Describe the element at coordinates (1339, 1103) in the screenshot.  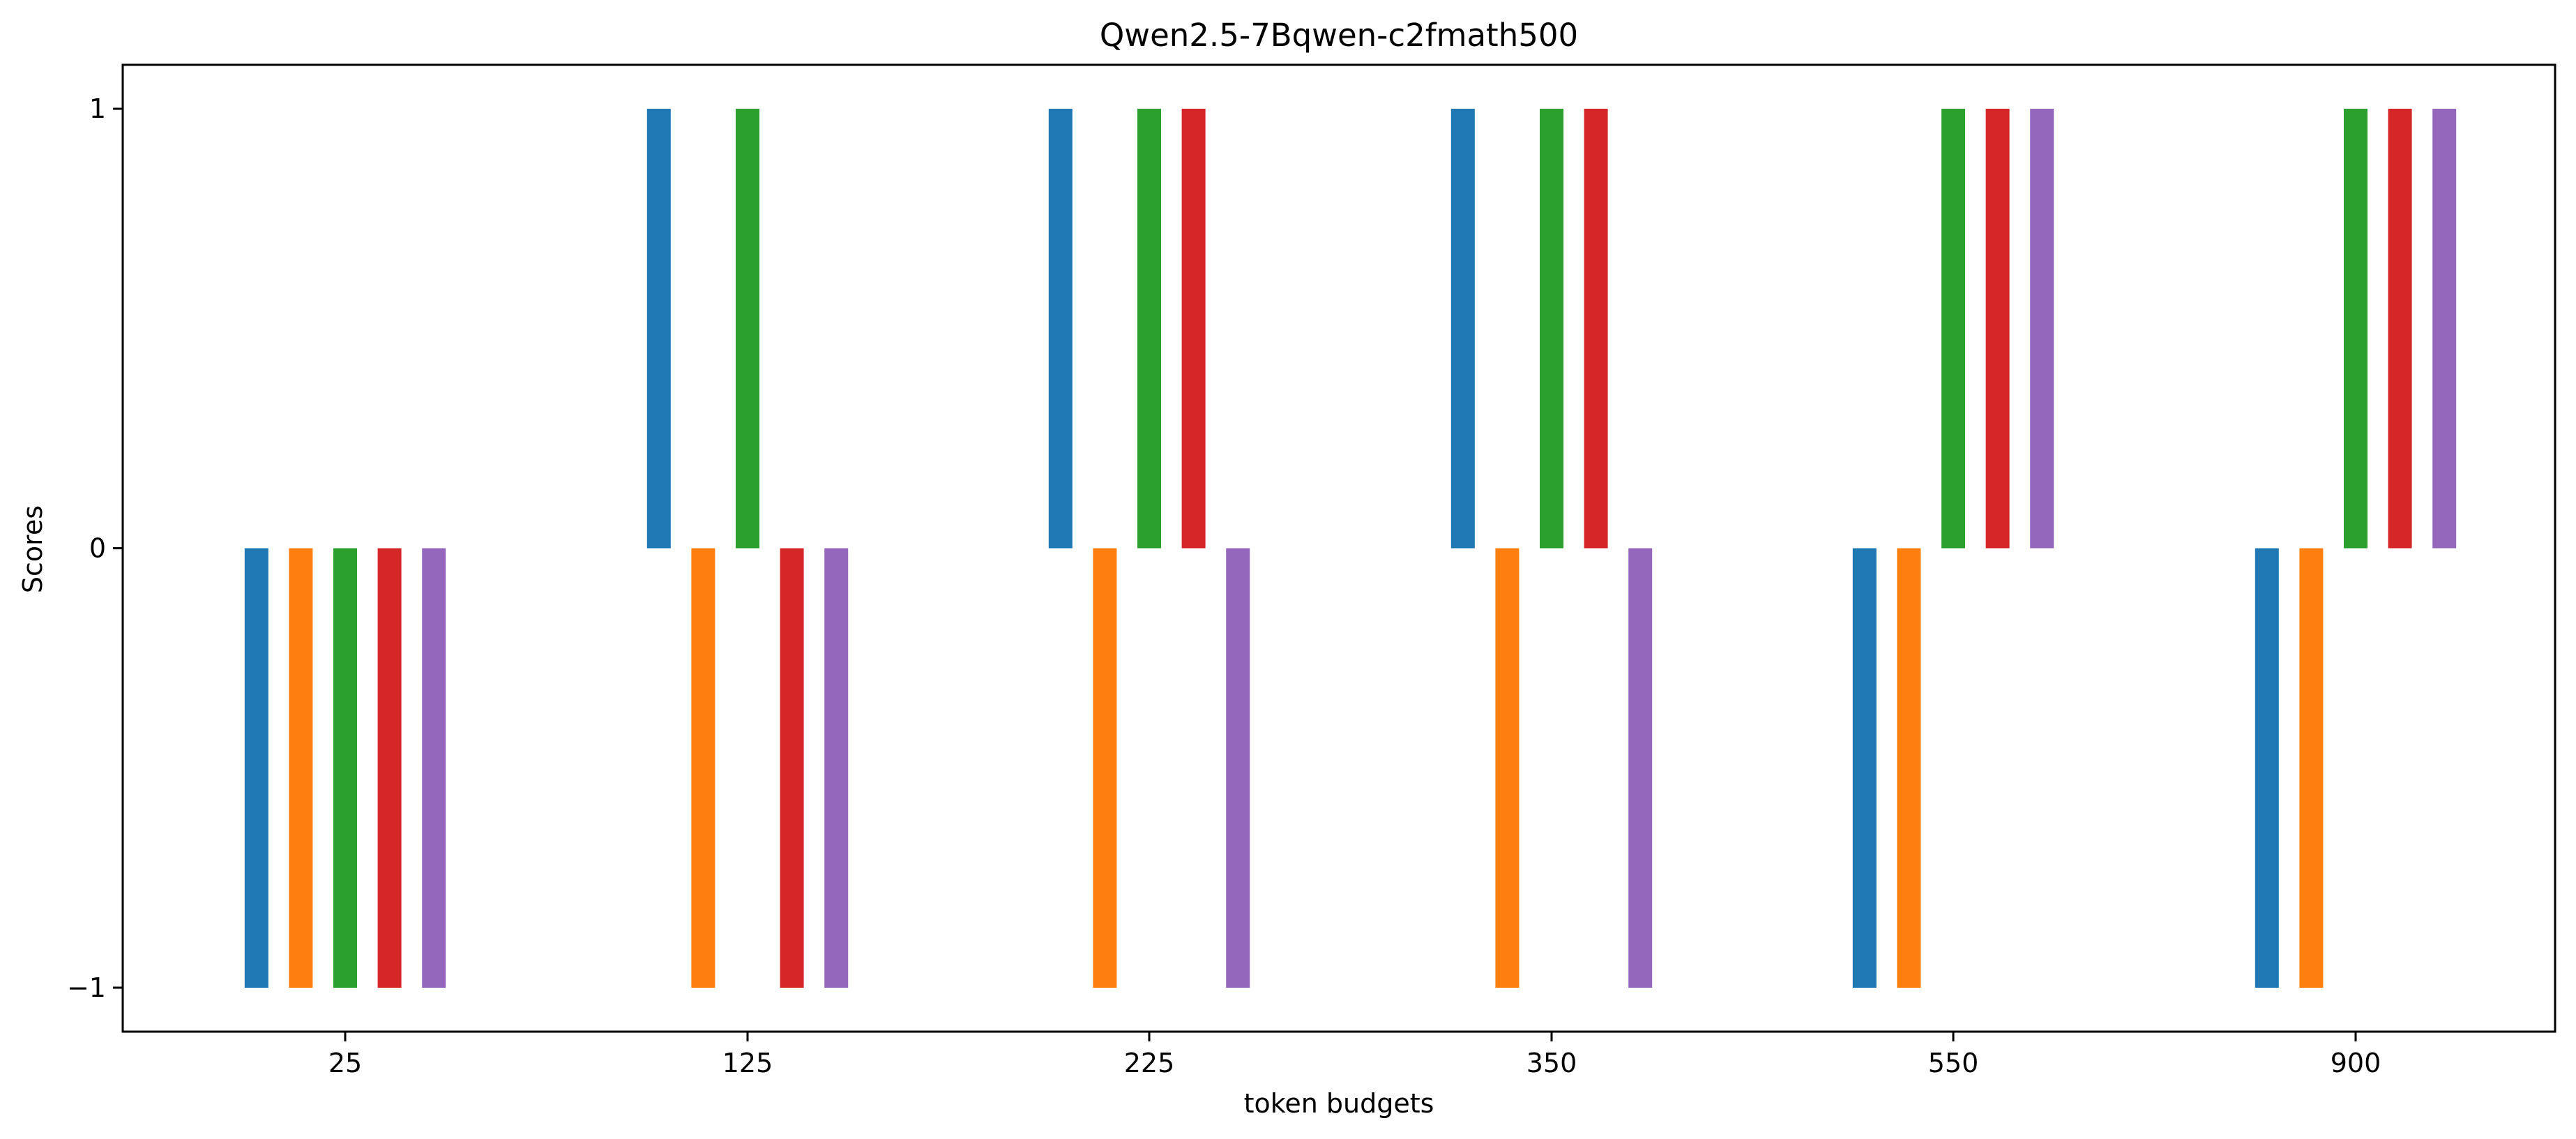
I see `x-axis-label: token budgets` at that location.